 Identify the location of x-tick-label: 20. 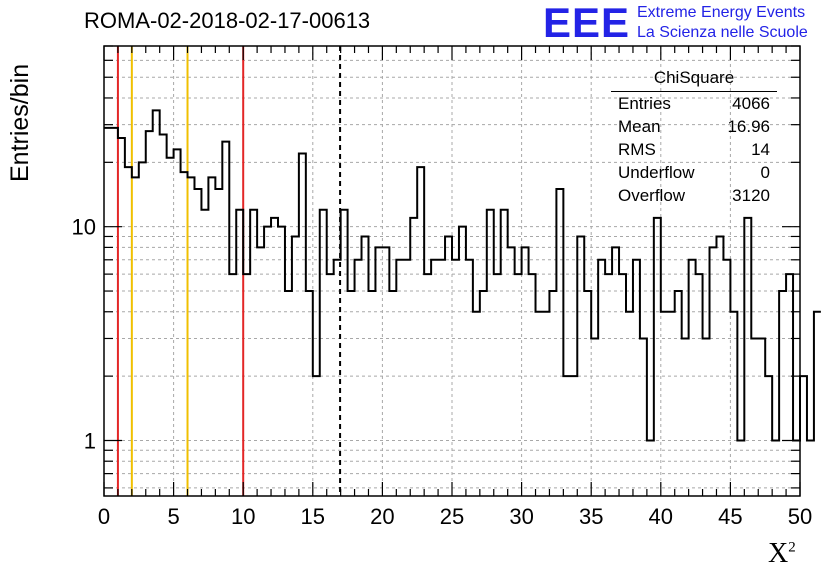
(382, 516).